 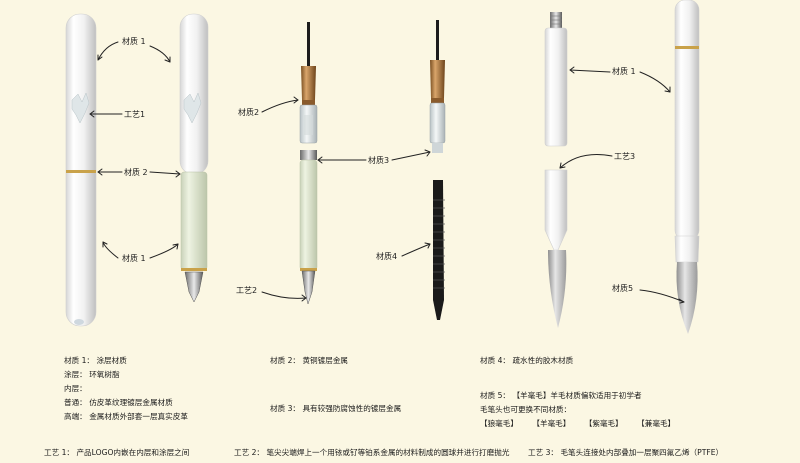 I want to click on note-line: 涂层： 环氧树脂, so click(x=92, y=374).